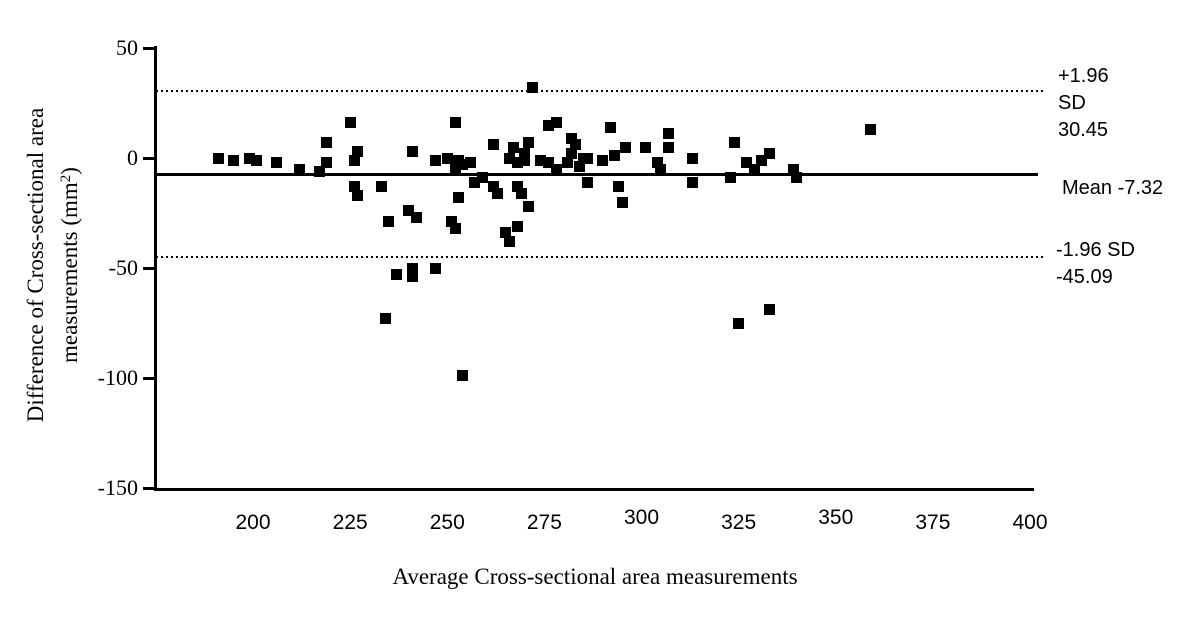 The height and width of the screenshot is (626, 1200). I want to click on upper-loa-line, so click(600, 91).